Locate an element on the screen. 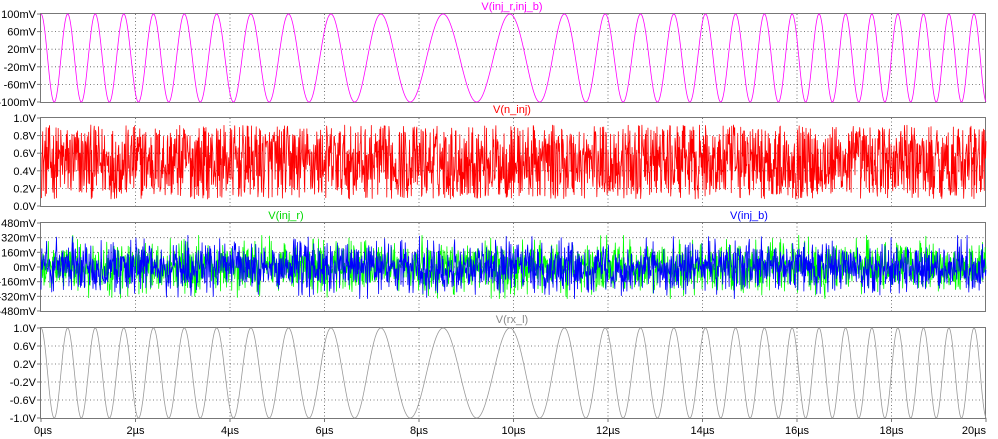  trace-title-inj-diff: V(inj_r,inj_b) is located at coordinates (511, 7).